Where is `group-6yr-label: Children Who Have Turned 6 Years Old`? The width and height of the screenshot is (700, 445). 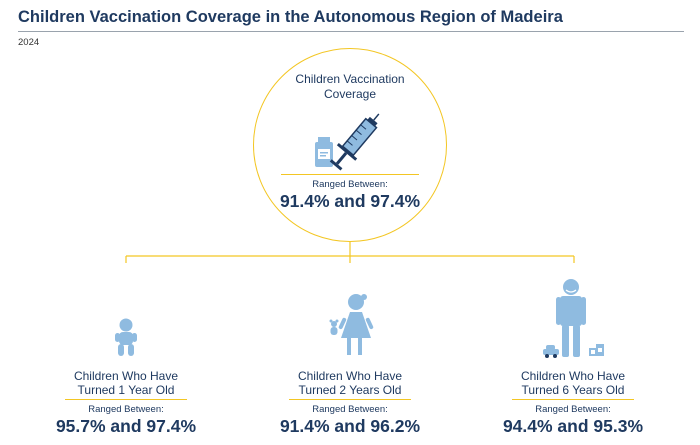 group-6yr-label: Children Who Have Turned 6 Years Old is located at coordinates (573, 383).